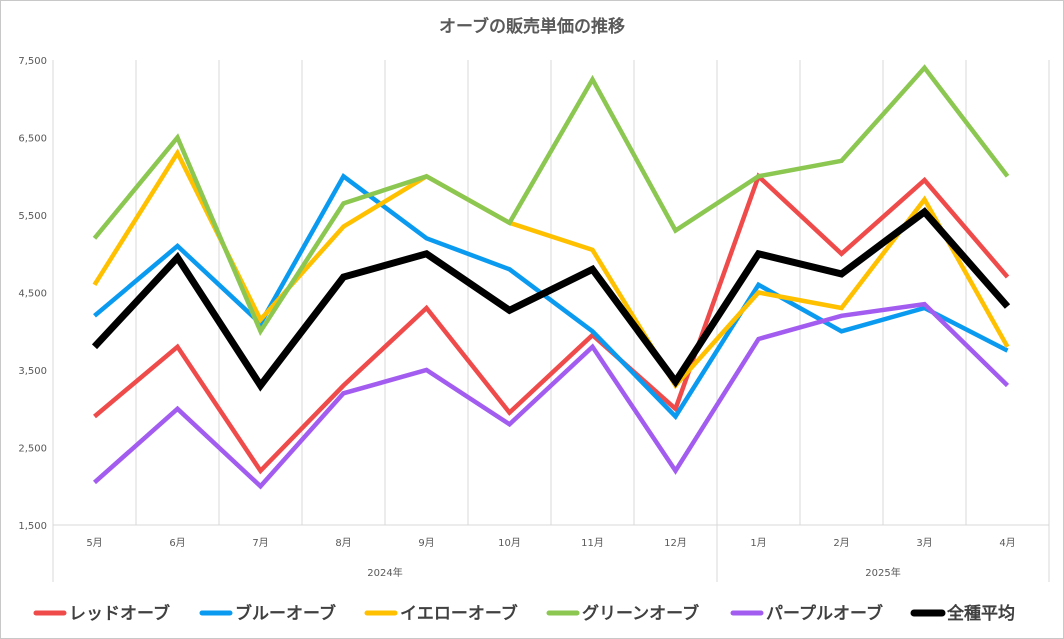  I want to click on x-tick-label: 2月, so click(841, 543).